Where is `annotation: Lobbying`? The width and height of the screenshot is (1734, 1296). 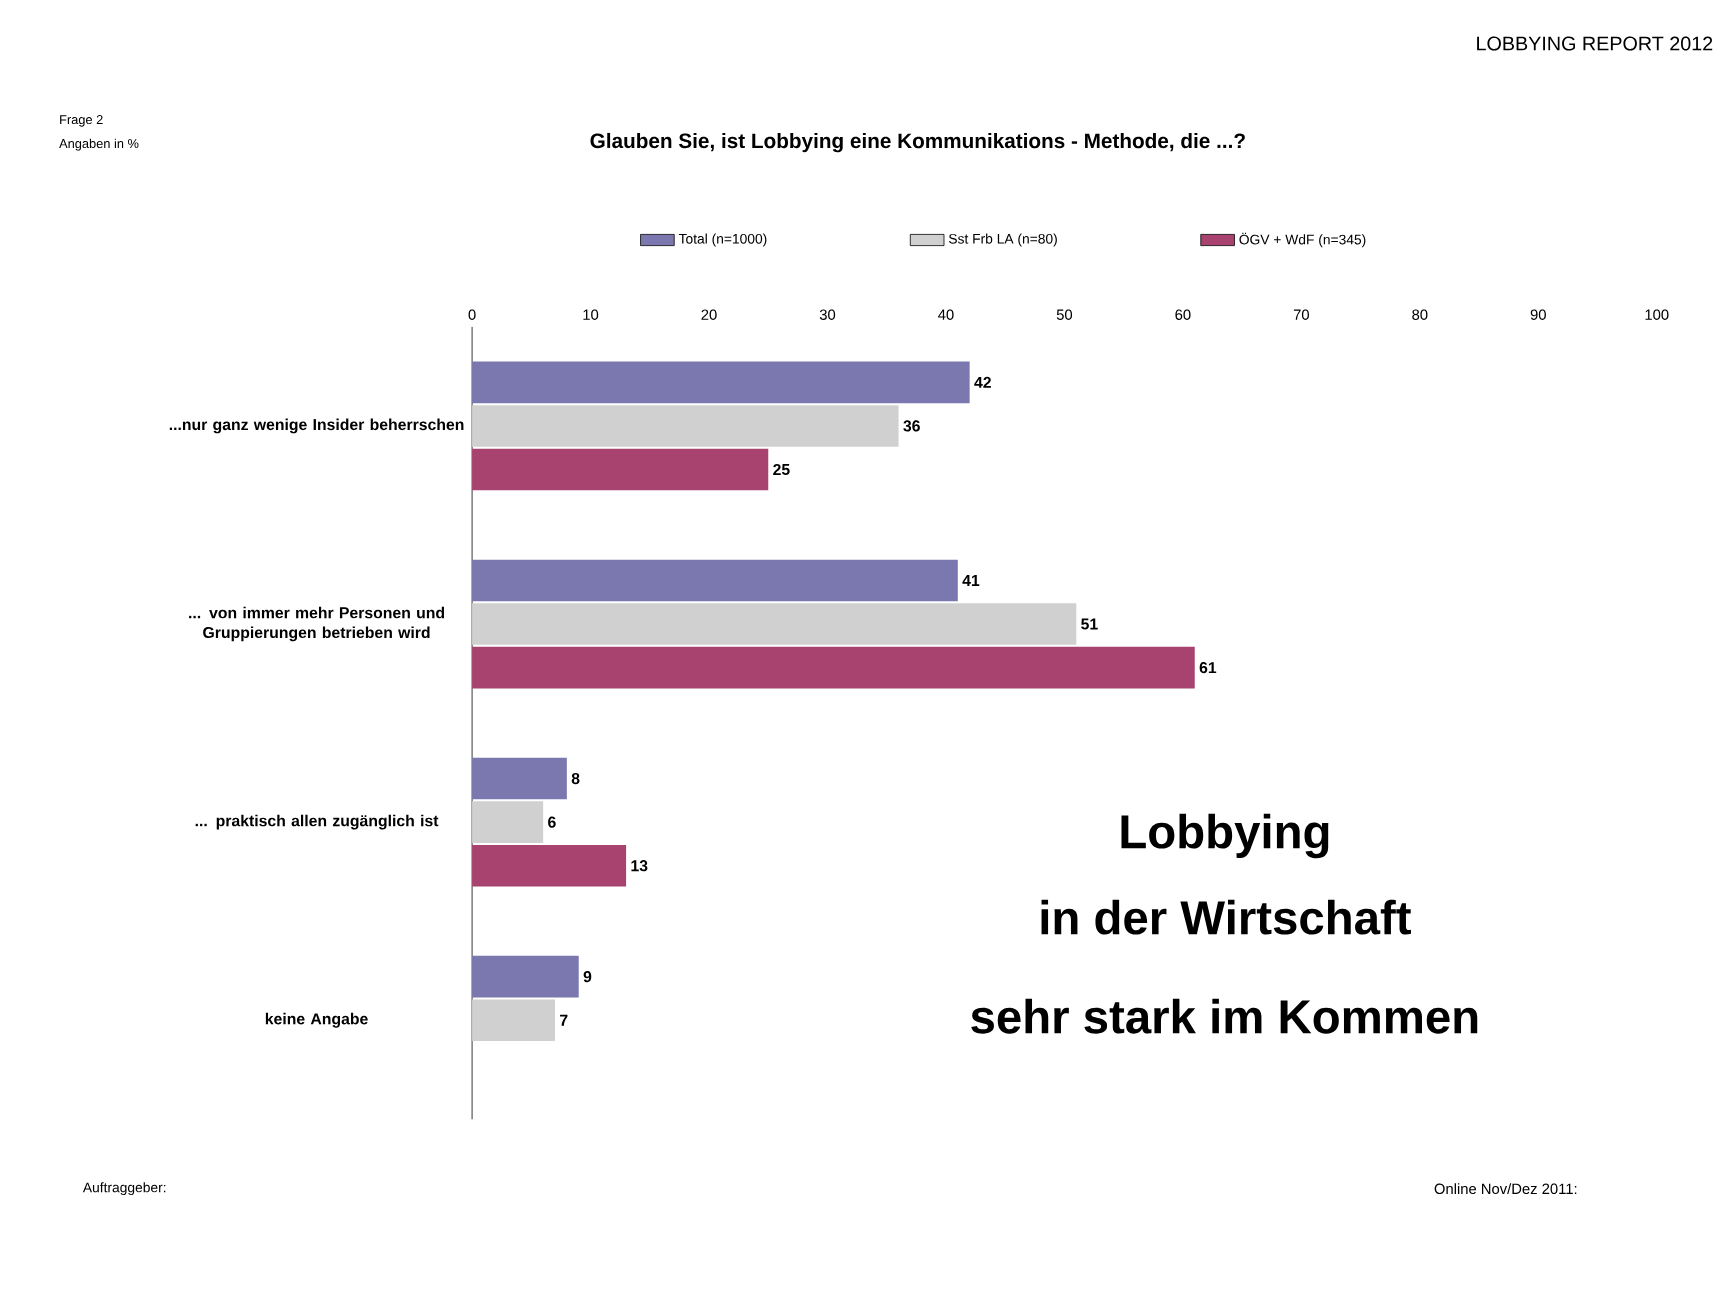
annotation: Lobbying is located at coordinates (1225, 836).